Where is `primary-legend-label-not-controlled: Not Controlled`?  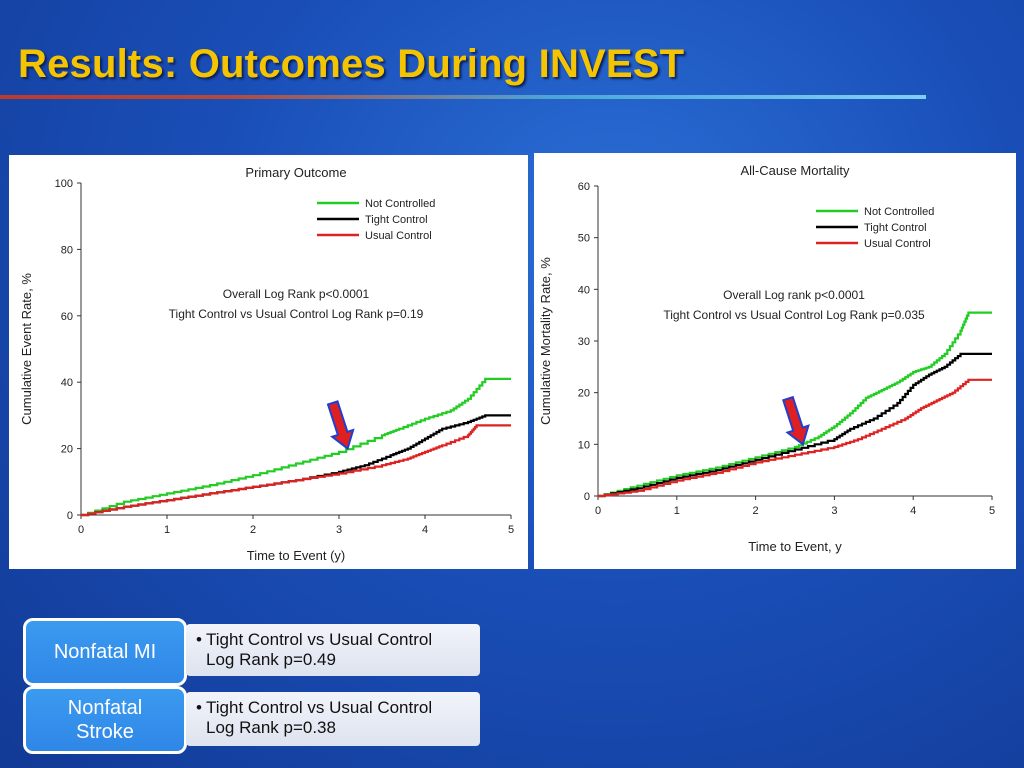
primary-legend-label-not-controlled: Not Controlled is located at coordinates (400, 204).